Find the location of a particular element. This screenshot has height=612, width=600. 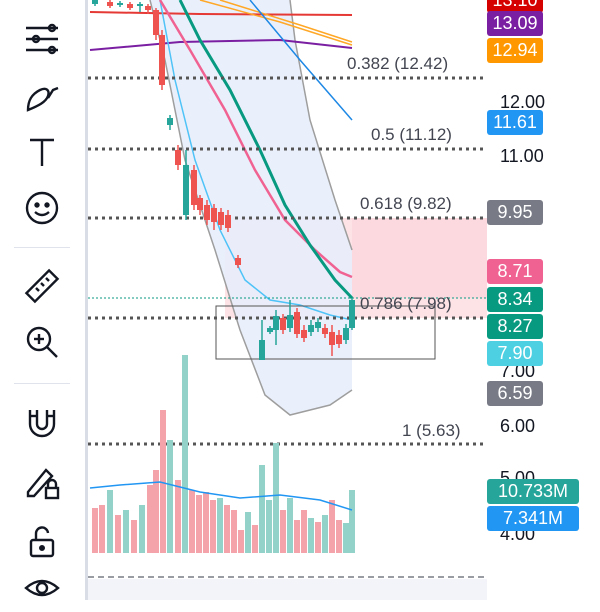

visibility-tool is located at coordinates (42, 588).